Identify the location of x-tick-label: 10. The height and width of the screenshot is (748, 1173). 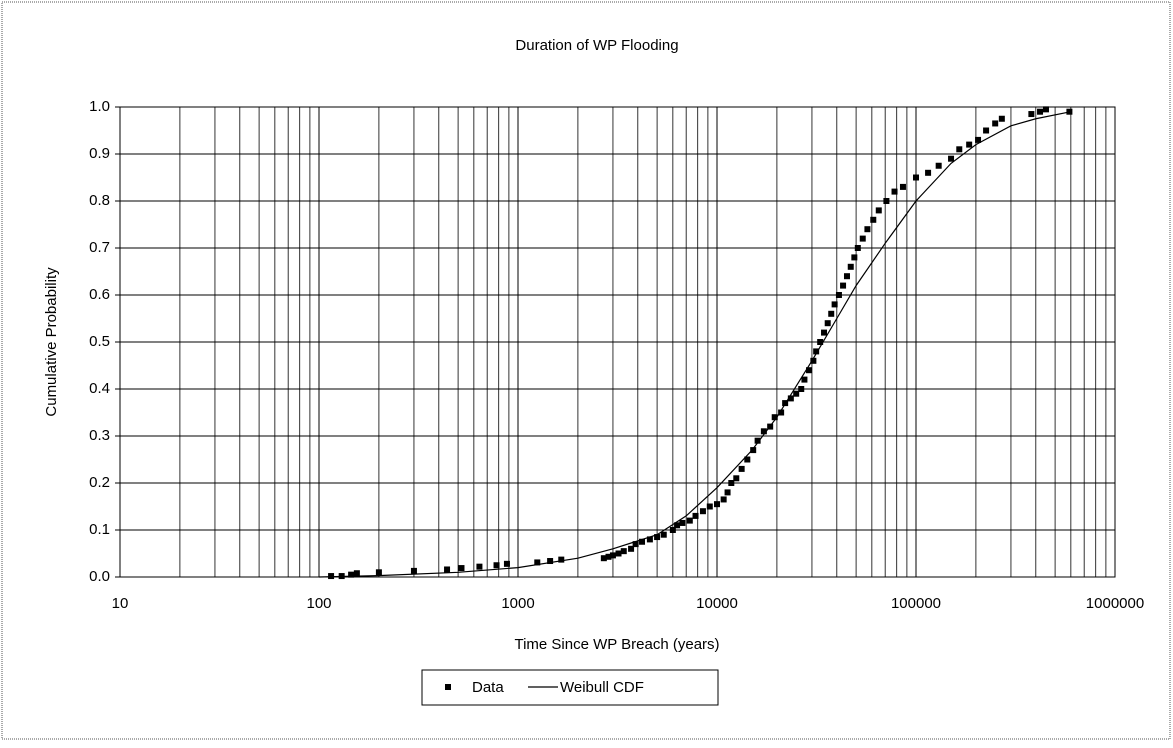
(120, 603).